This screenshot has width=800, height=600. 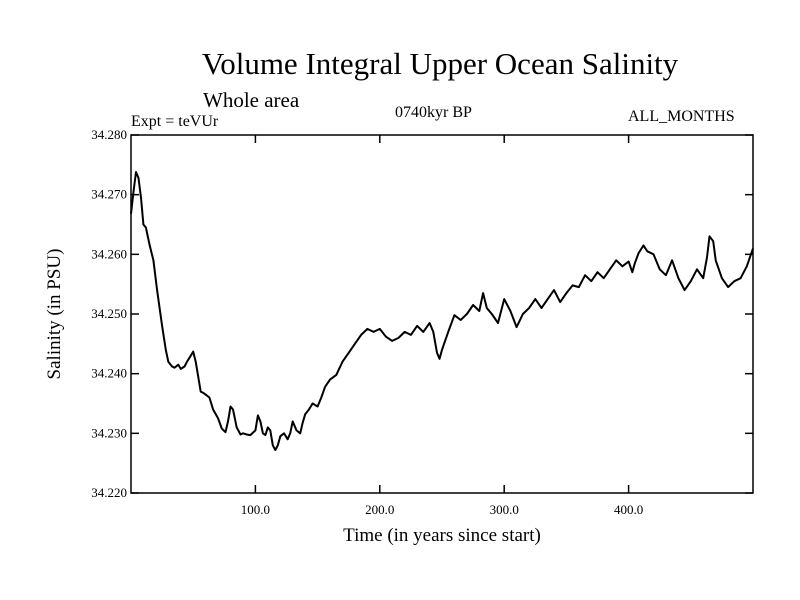 What do you see at coordinates (681, 116) in the screenshot?
I see `months-label: ALL_MONTHS` at bounding box center [681, 116].